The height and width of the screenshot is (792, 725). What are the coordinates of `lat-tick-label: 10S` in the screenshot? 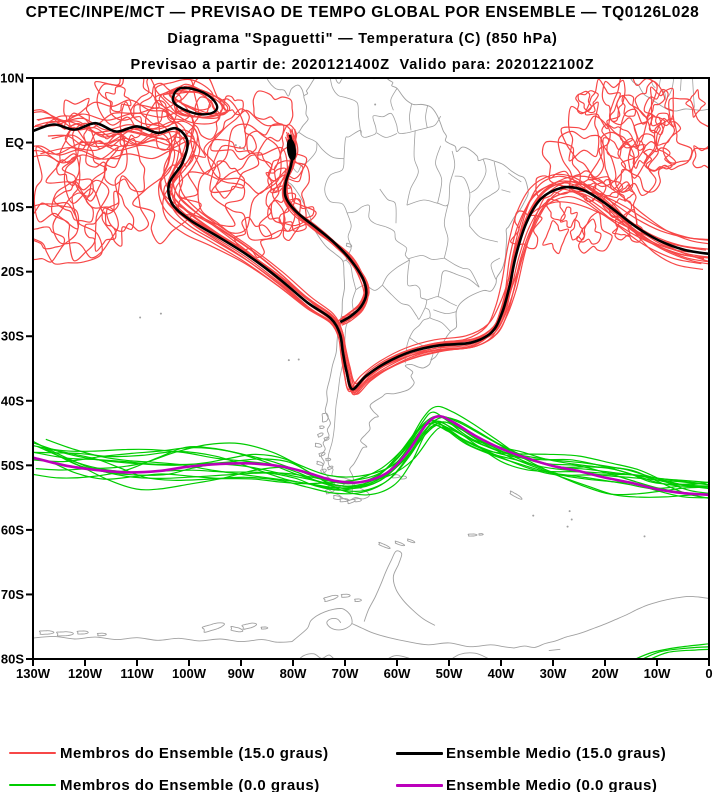 It's located at (12, 207).